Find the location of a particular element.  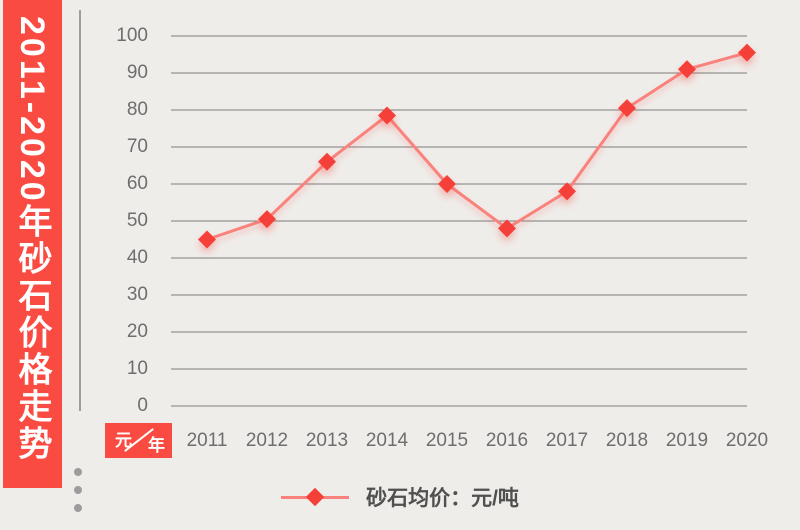

x-tick-label: 2016 is located at coordinates (507, 440).